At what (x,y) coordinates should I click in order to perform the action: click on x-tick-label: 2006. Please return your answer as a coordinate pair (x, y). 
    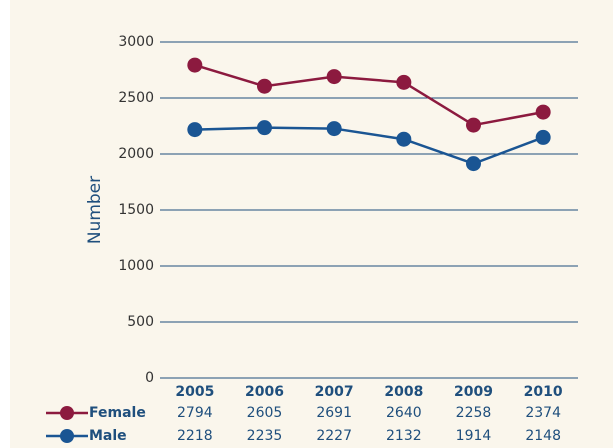
    Looking at the image, I should click on (264, 392).